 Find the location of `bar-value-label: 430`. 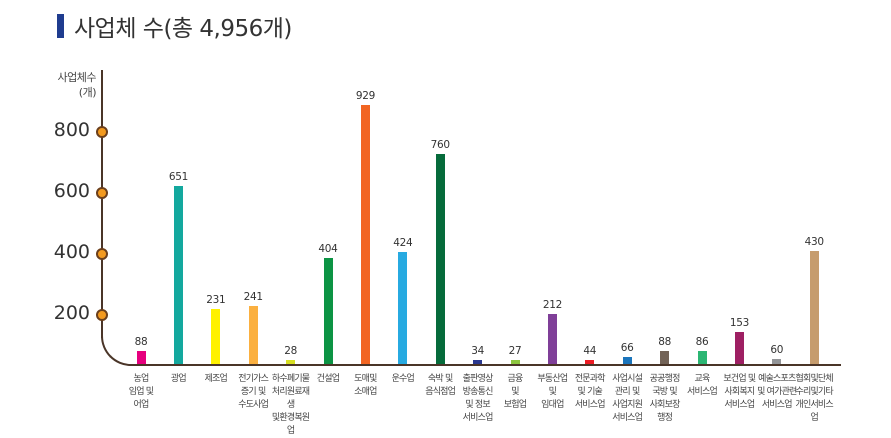

bar-value-label: 430 is located at coordinates (814, 241).